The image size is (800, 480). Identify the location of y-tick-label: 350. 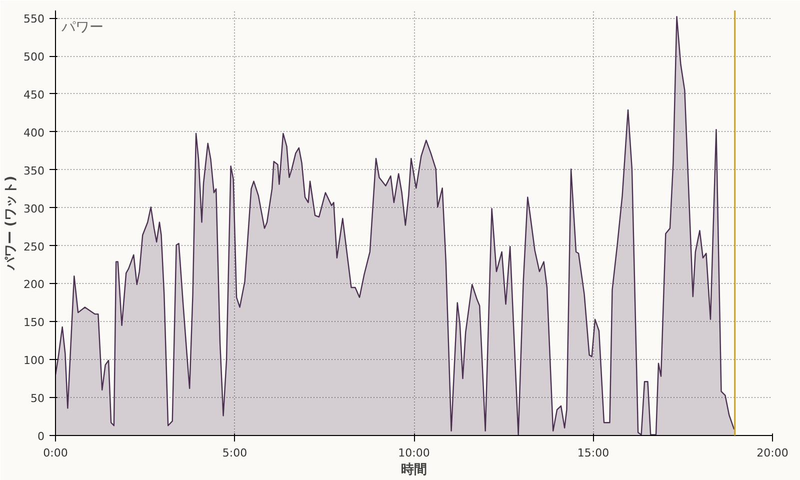
(34, 171).